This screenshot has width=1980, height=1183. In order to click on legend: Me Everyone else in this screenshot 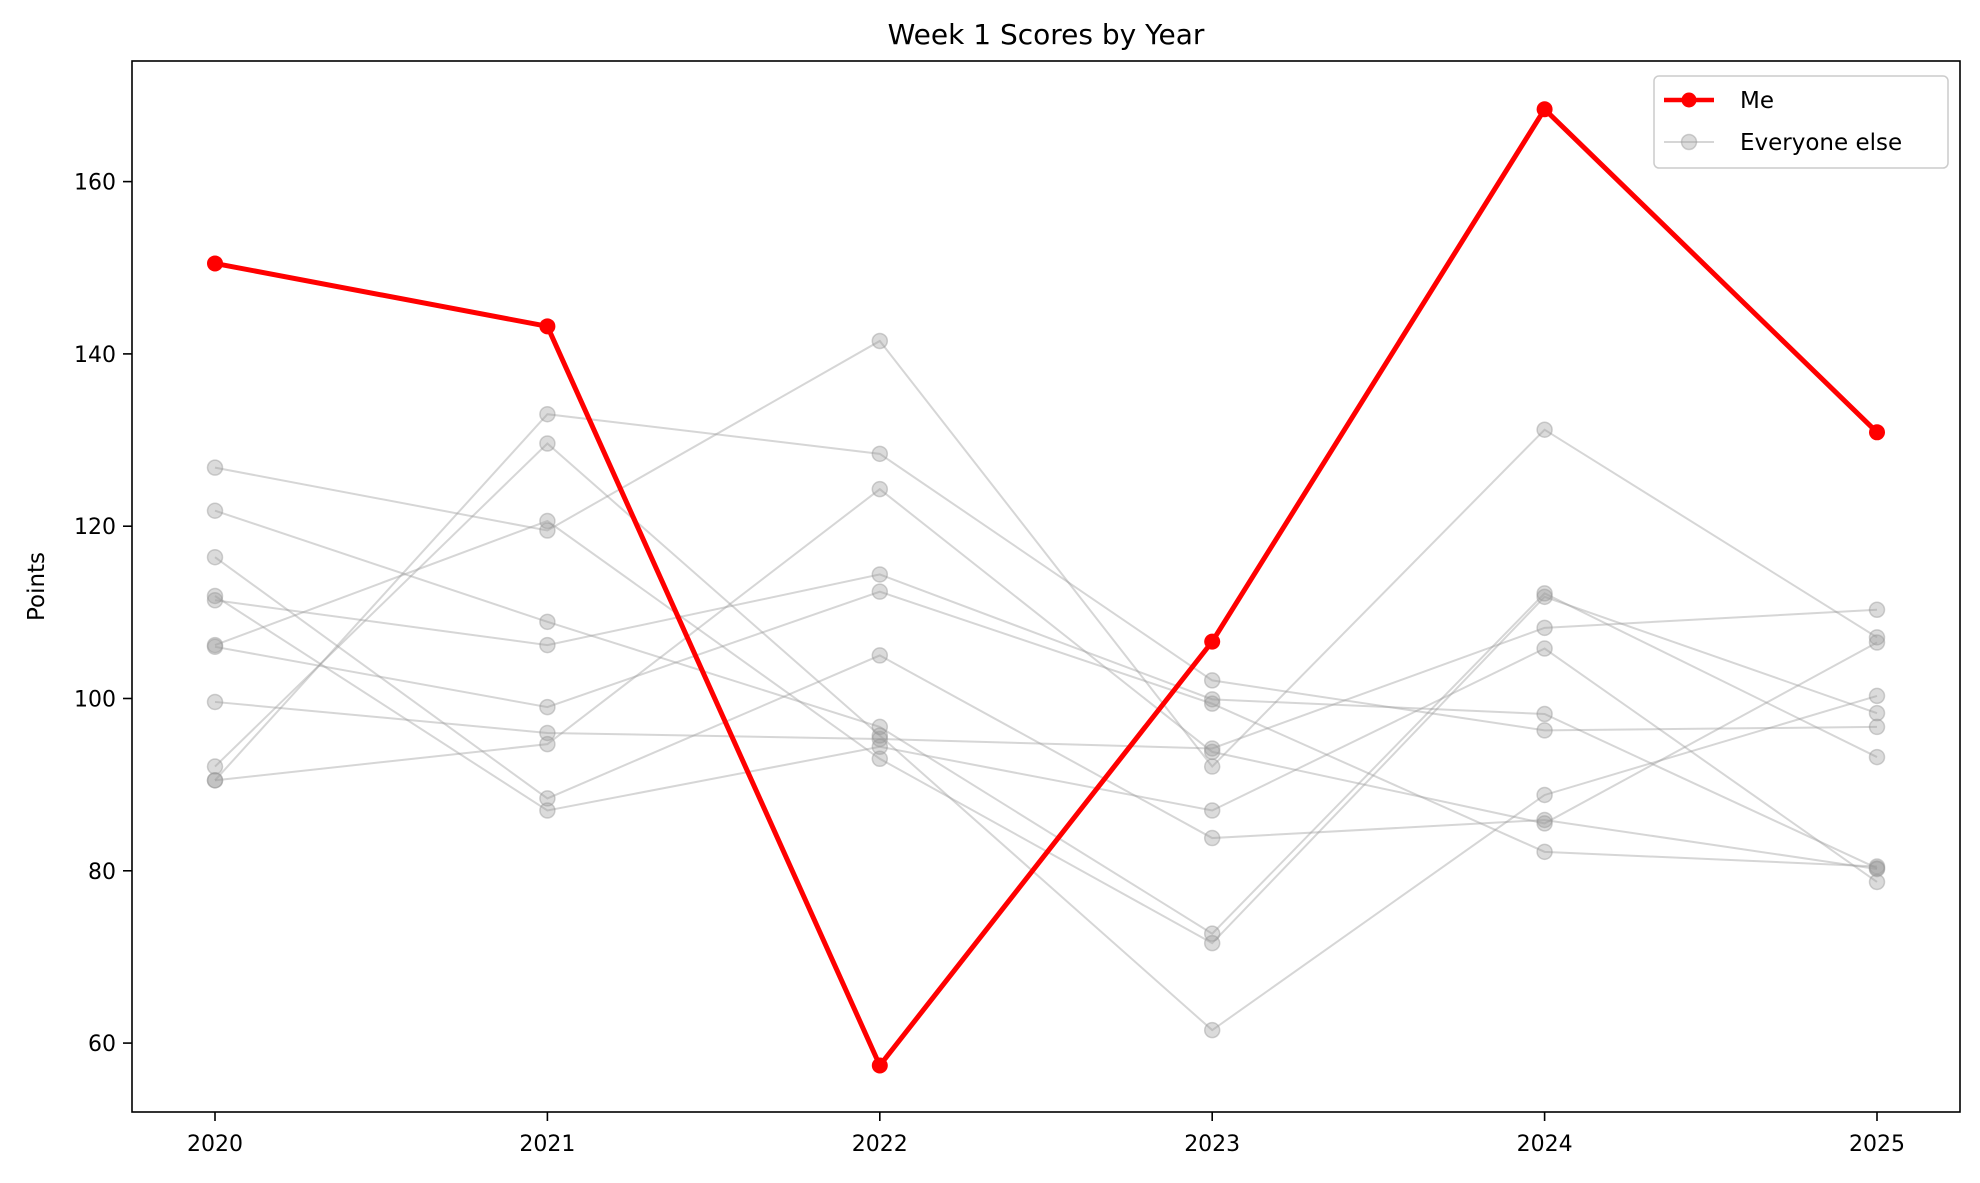, I will do `click(1801, 122)`.